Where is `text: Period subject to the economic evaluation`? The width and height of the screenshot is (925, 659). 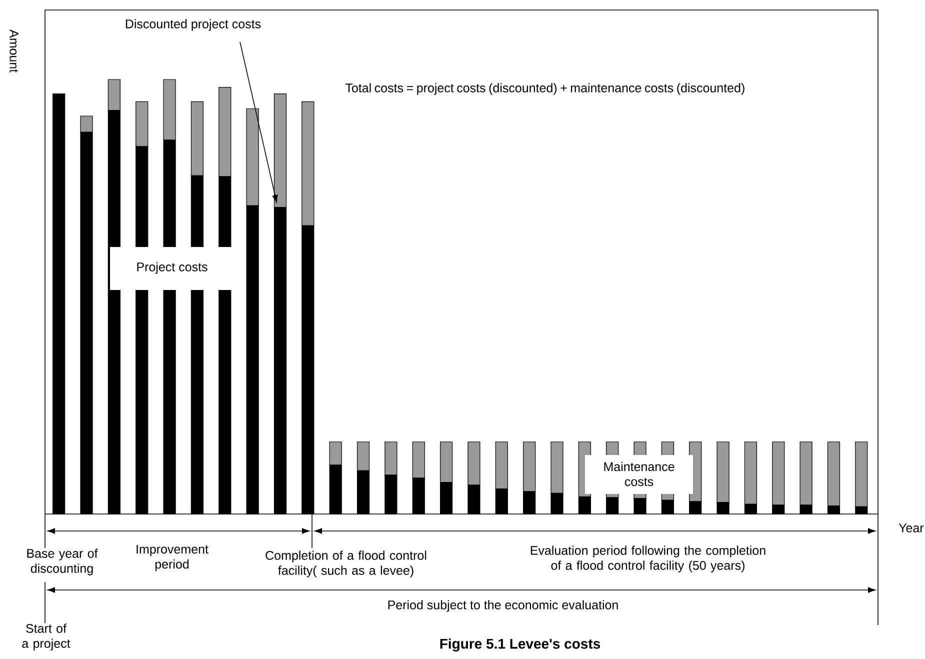 text: Period subject to the economic evaluation is located at coordinates (503, 606).